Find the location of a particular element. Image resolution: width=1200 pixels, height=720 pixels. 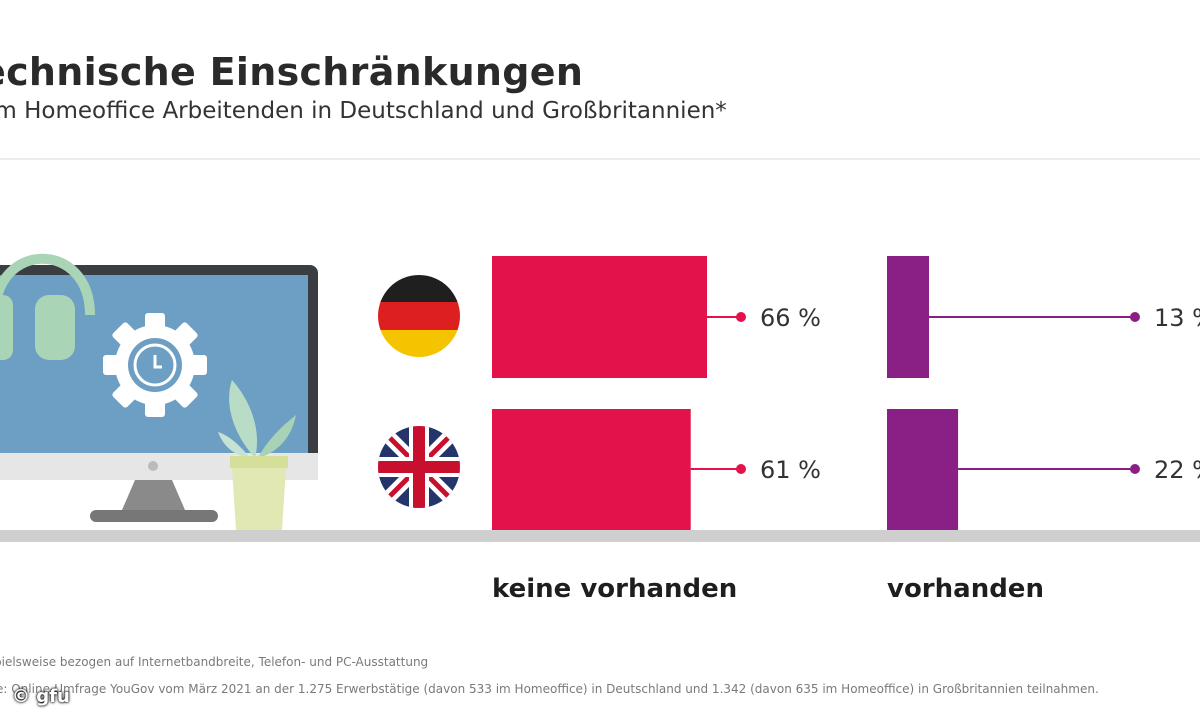

chart-title: echnische Einschränkungen is located at coordinates (292, 72).